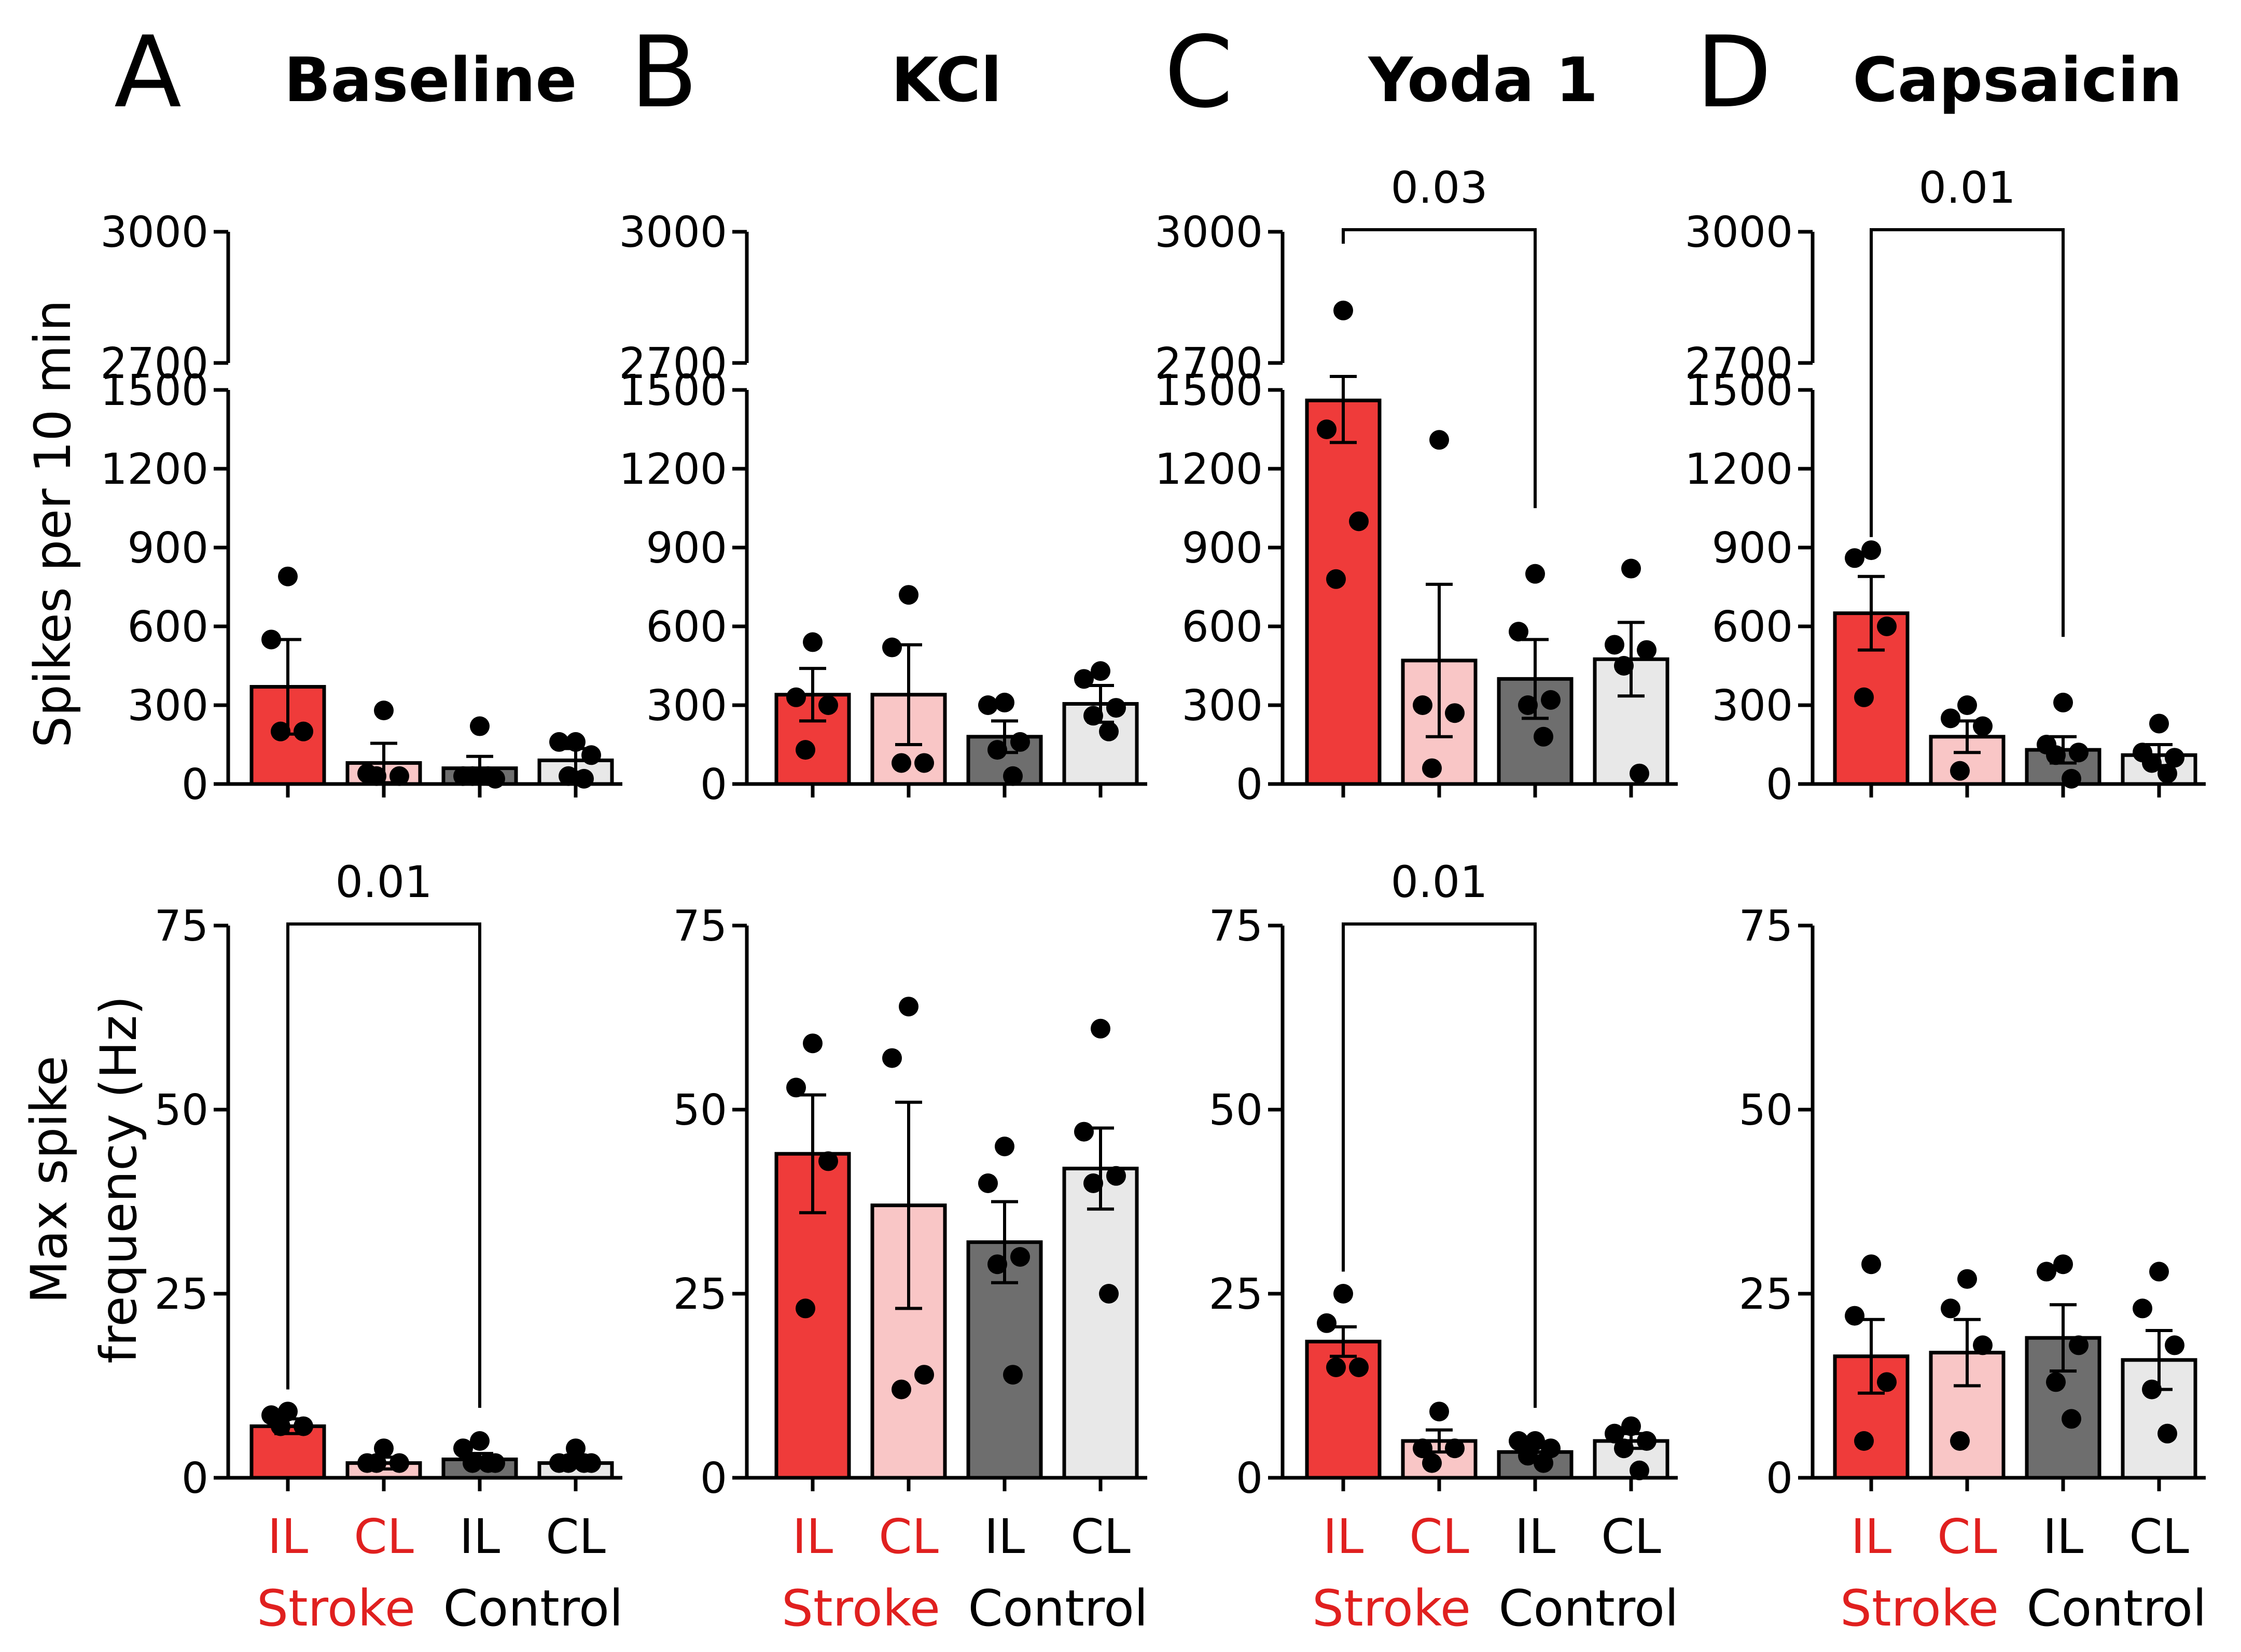 This screenshot has width=2241, height=1652. Describe the element at coordinates (1780, 784) in the screenshot. I see `panel-d-top-y-tick-label: 0` at that location.